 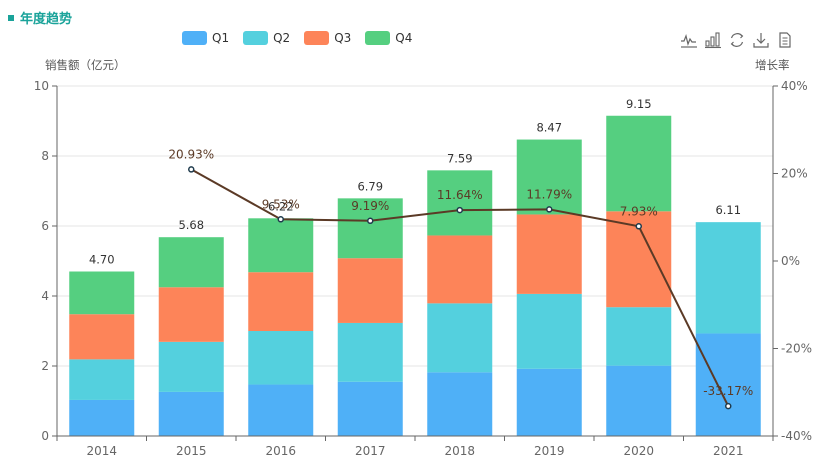 What do you see at coordinates (378, 38) in the screenshot?
I see `legend-swatch-q4` at bounding box center [378, 38].